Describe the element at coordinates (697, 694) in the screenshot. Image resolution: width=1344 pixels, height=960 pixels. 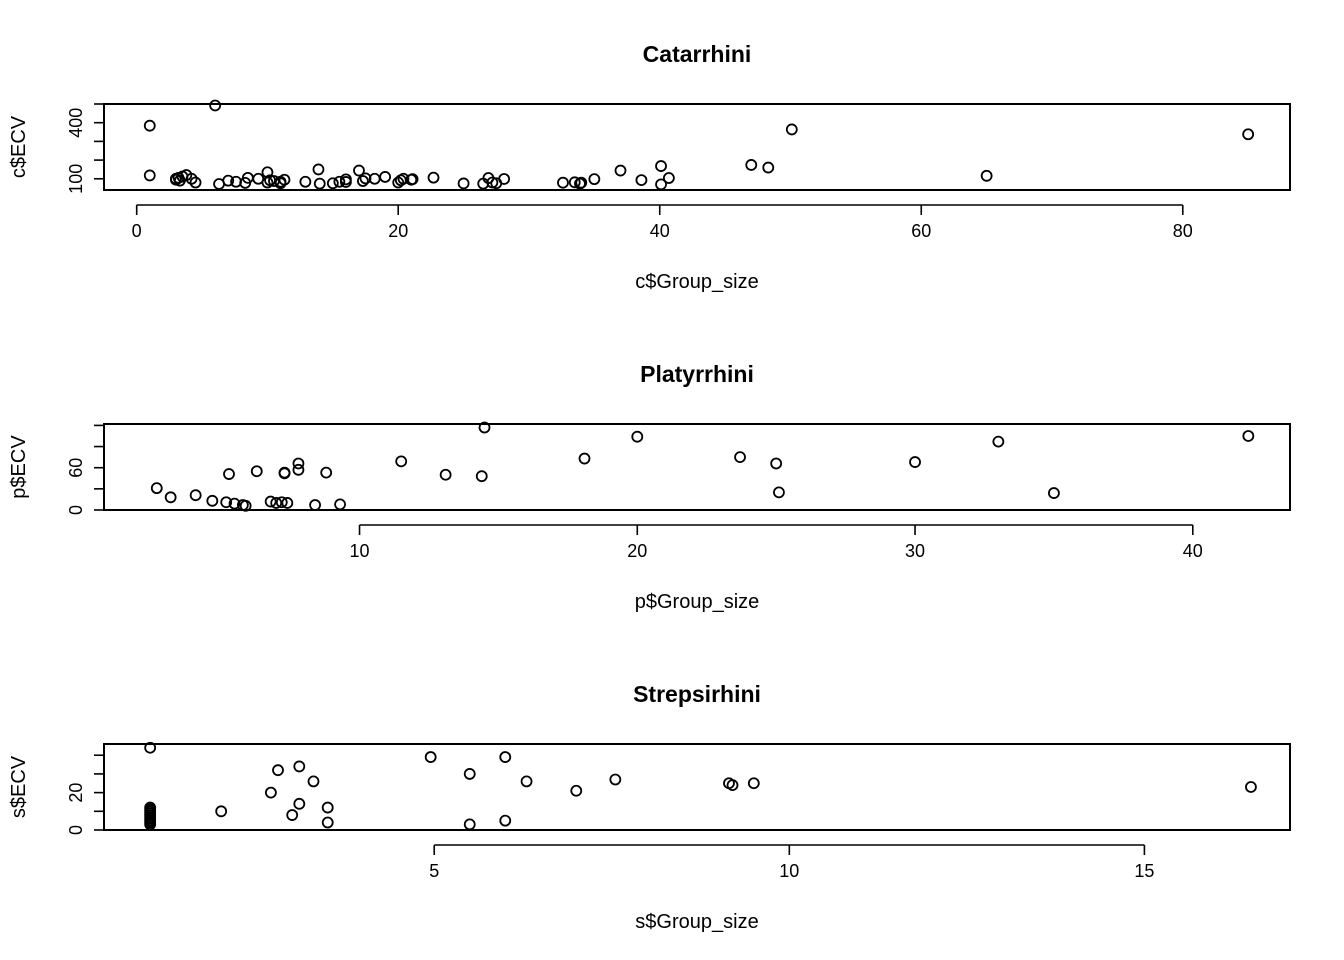
I see `chart-title: Strepsirhini` at that location.